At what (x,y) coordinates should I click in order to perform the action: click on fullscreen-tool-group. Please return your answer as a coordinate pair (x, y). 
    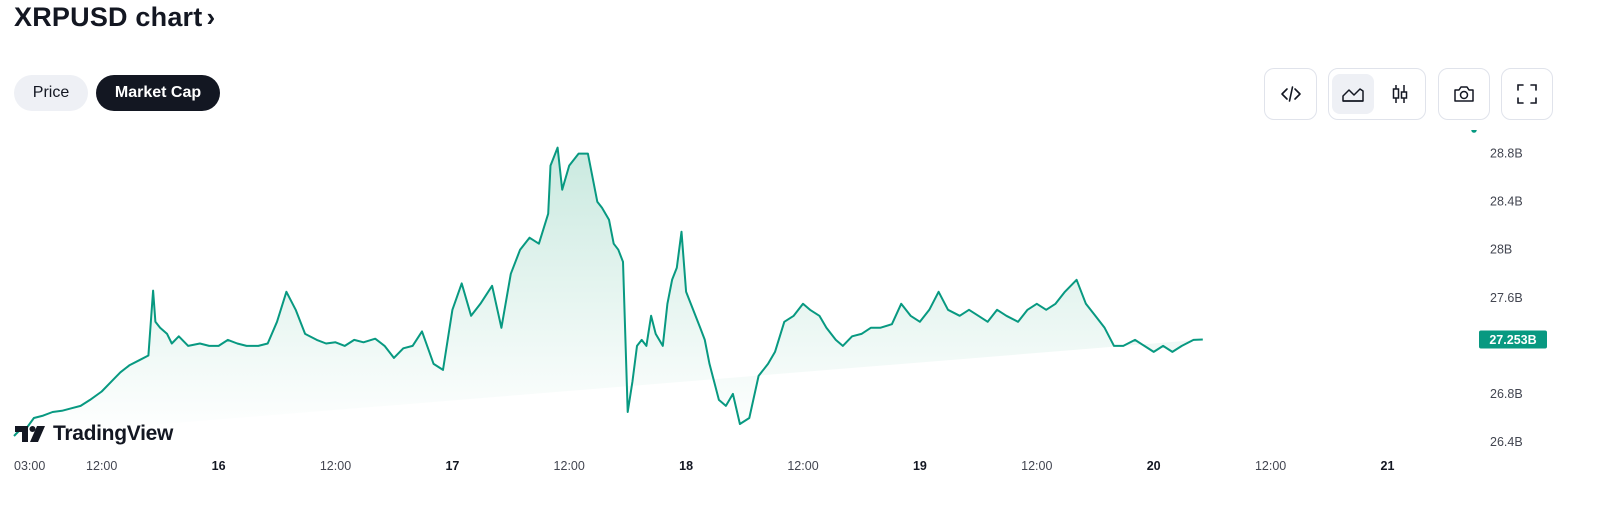
    Looking at the image, I should click on (1527, 94).